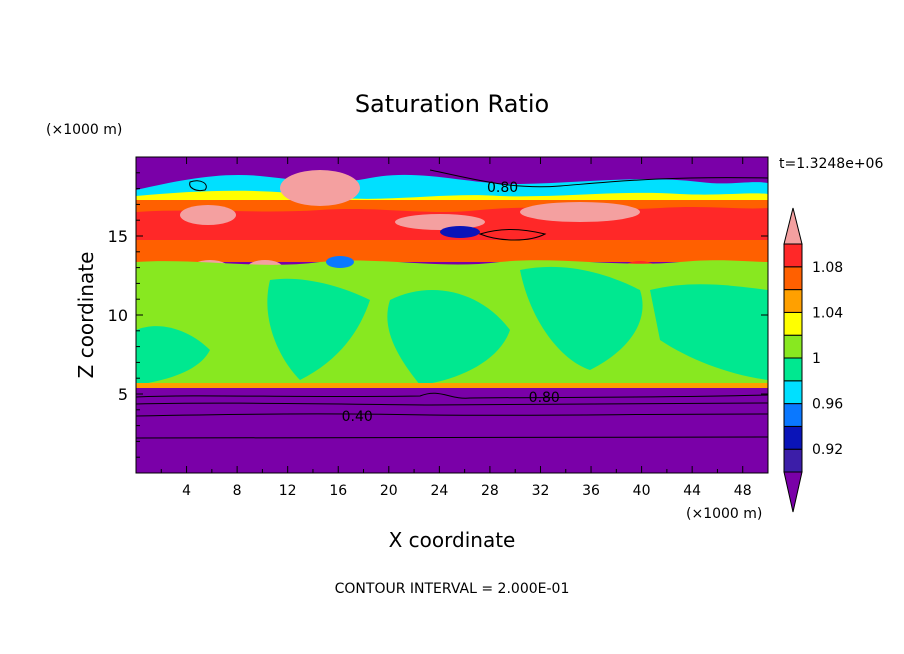  Describe the element at coordinates (827, 313) in the screenshot. I see `colorbar-label: 1.04` at that location.